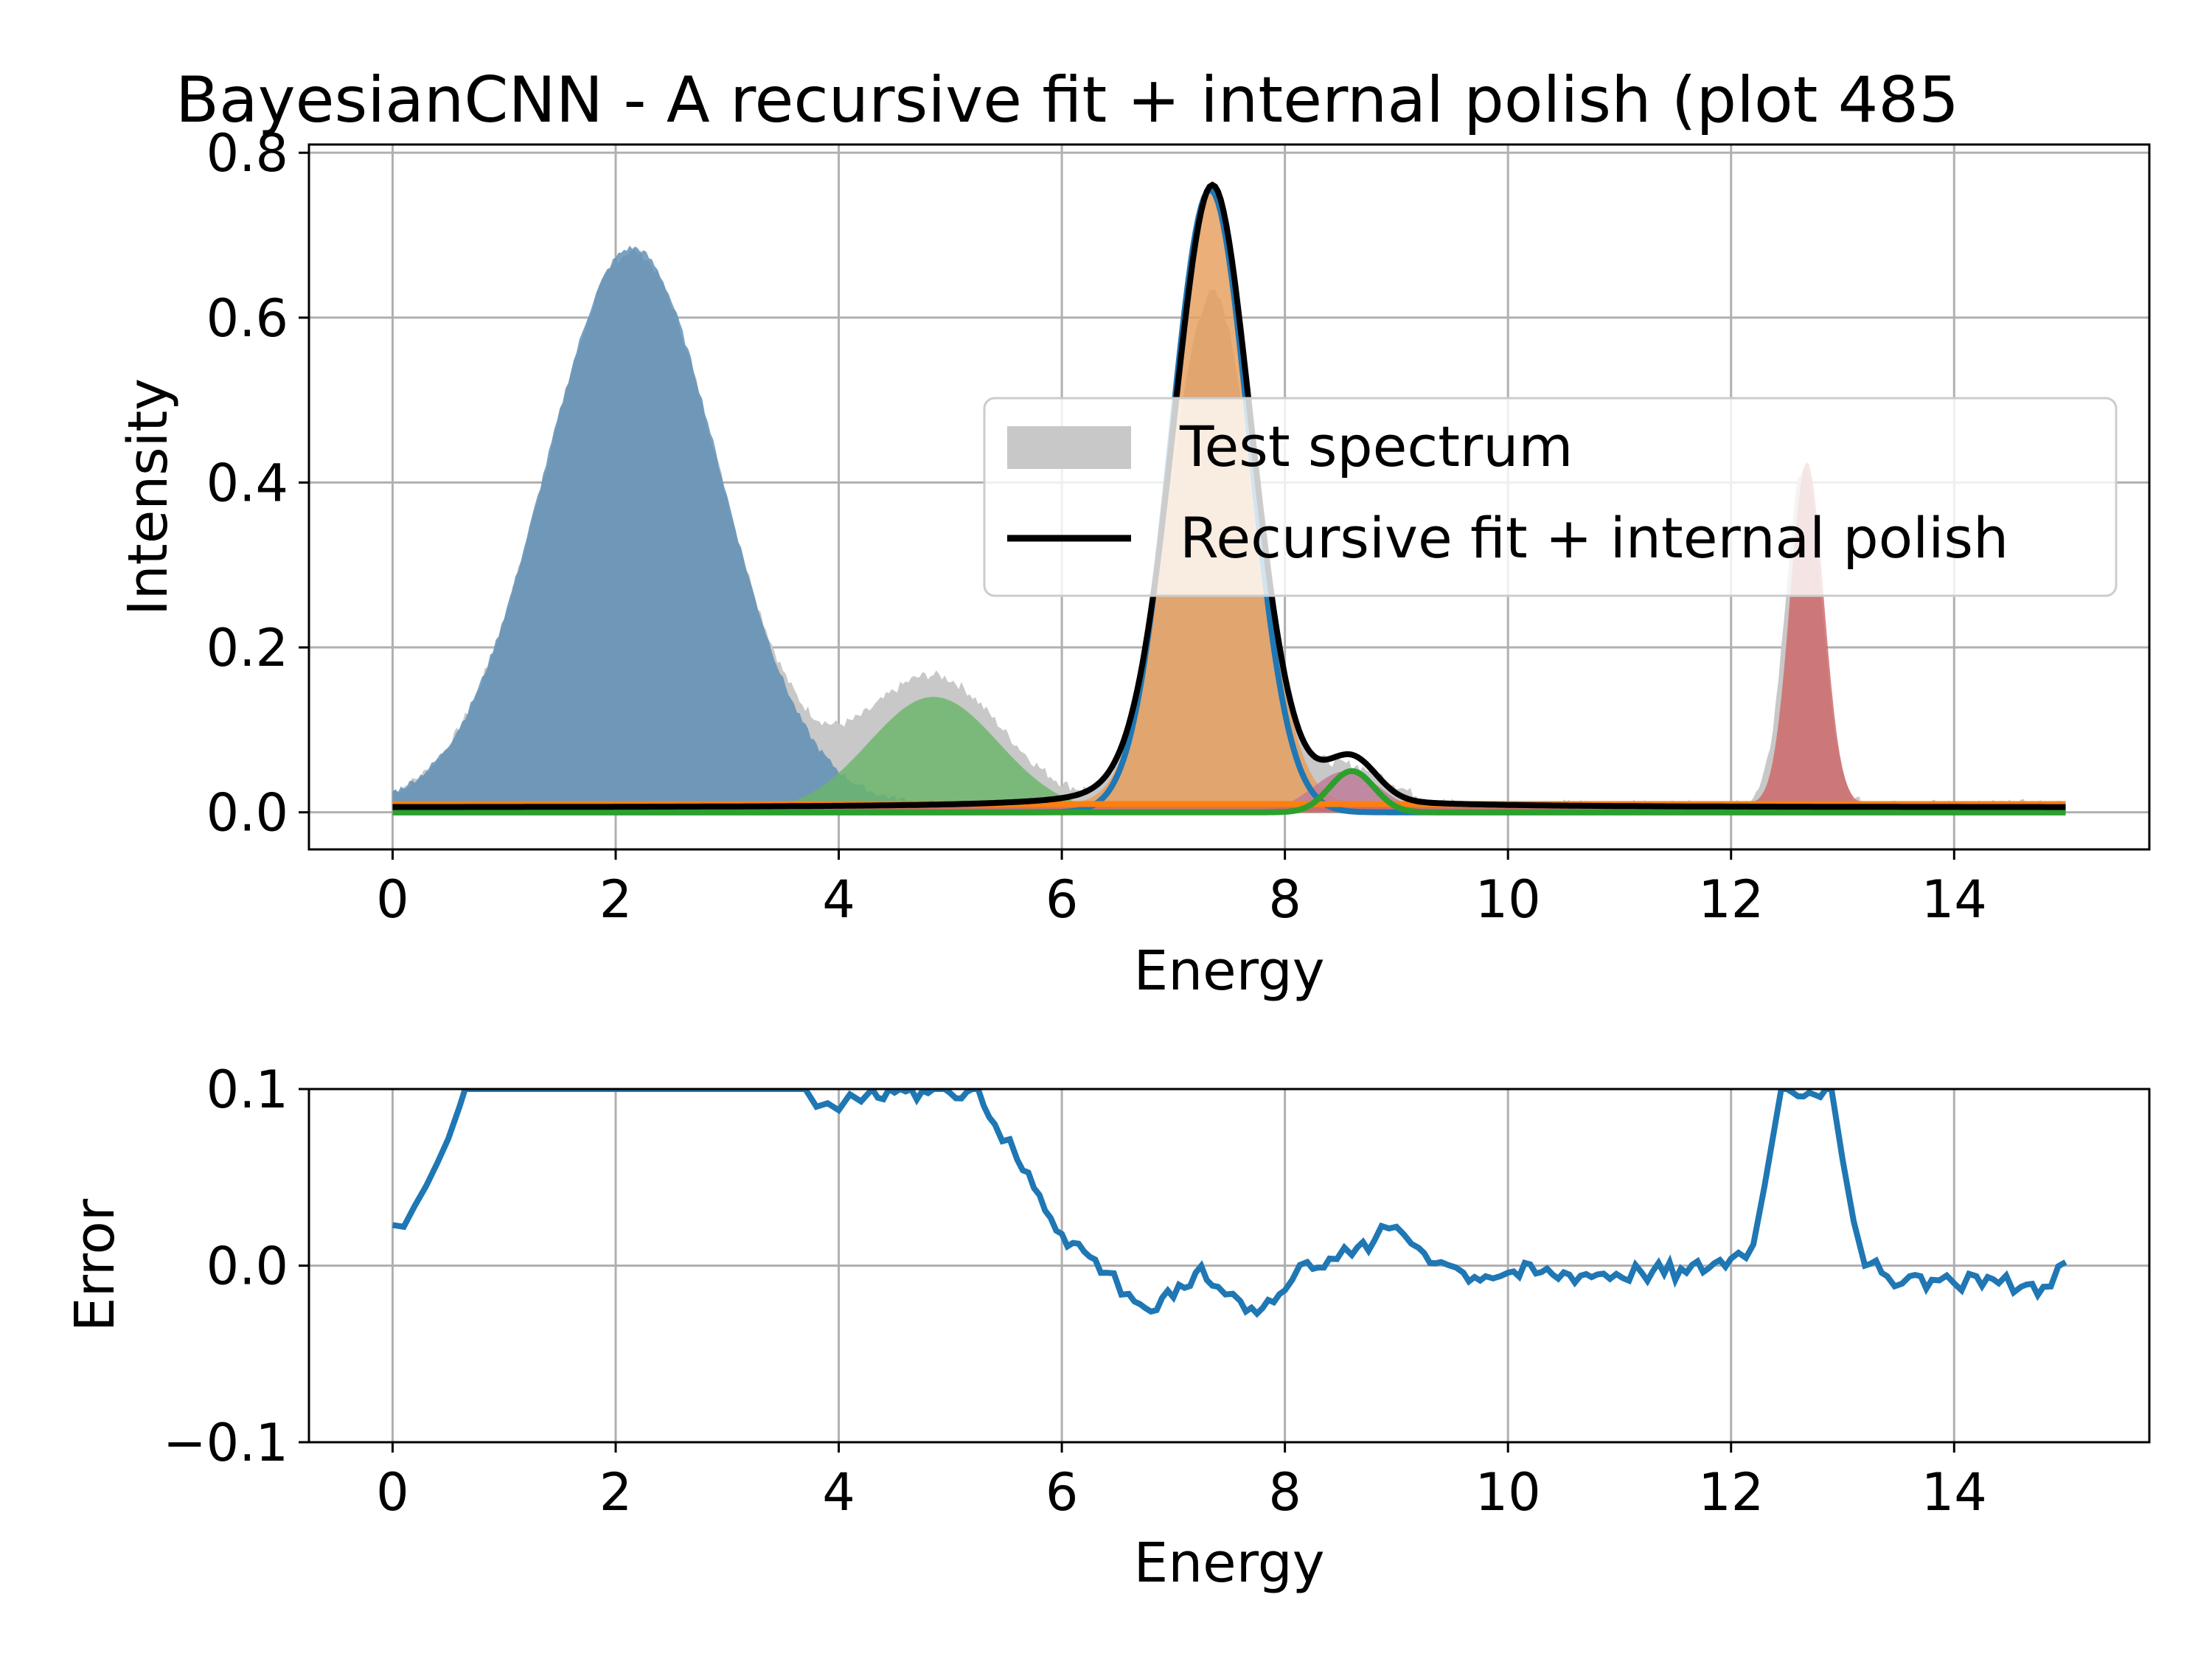 The height and width of the screenshot is (1659, 2212). Describe the element at coordinates (247, 483) in the screenshot. I see `top-ytick-label: 0.4` at that location.